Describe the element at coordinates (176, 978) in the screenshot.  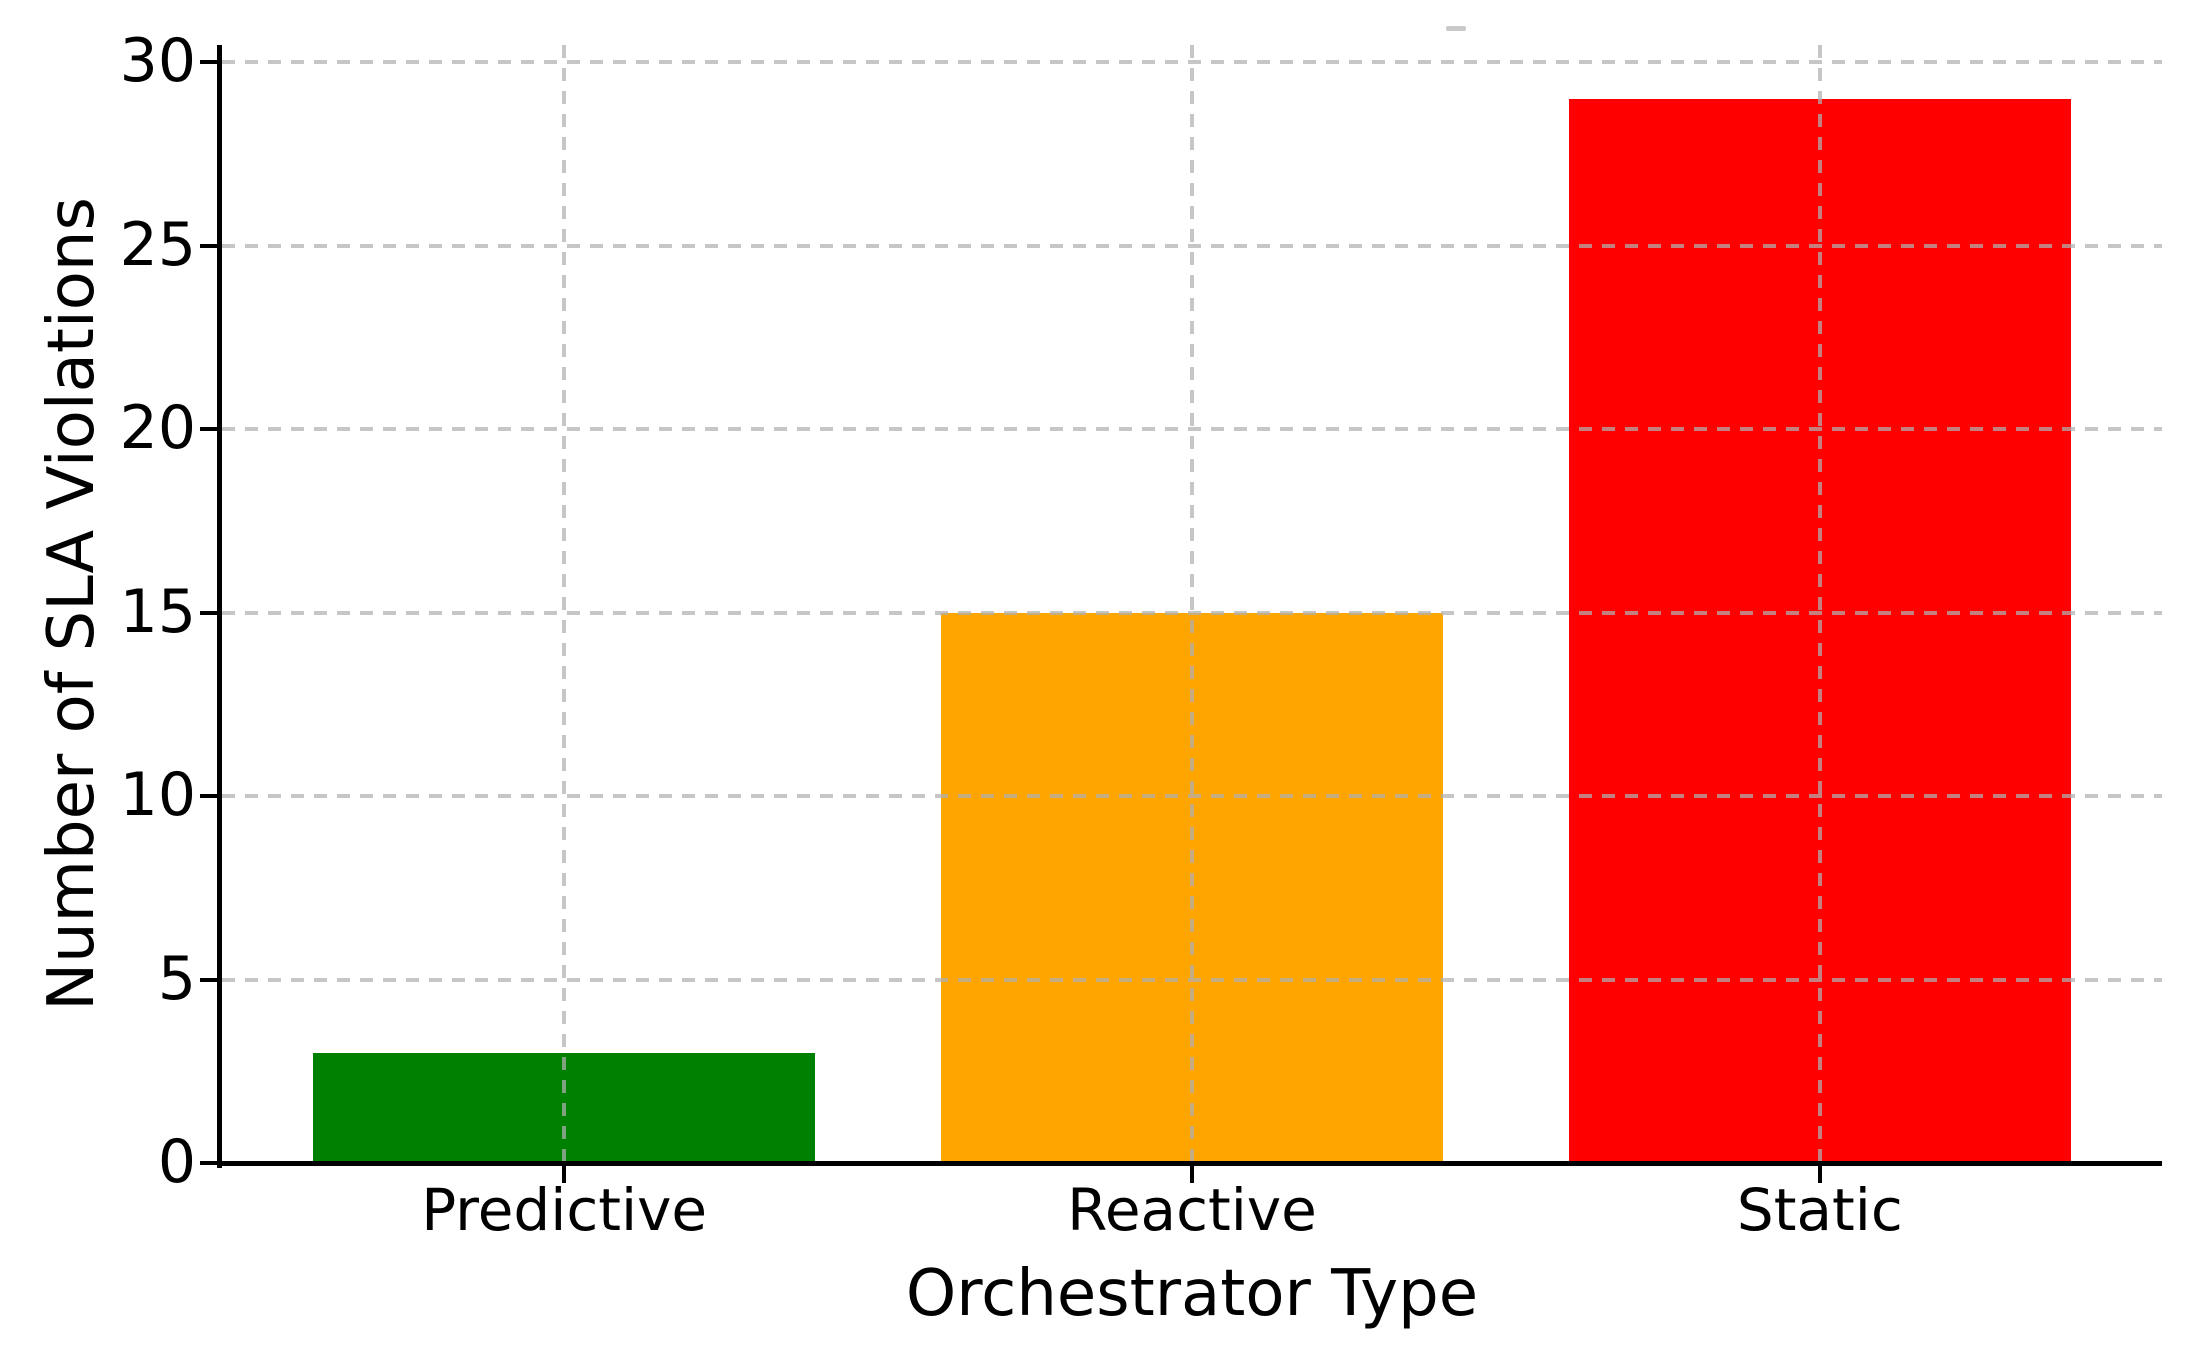
I see `y-tick-label-5: 5` at that location.